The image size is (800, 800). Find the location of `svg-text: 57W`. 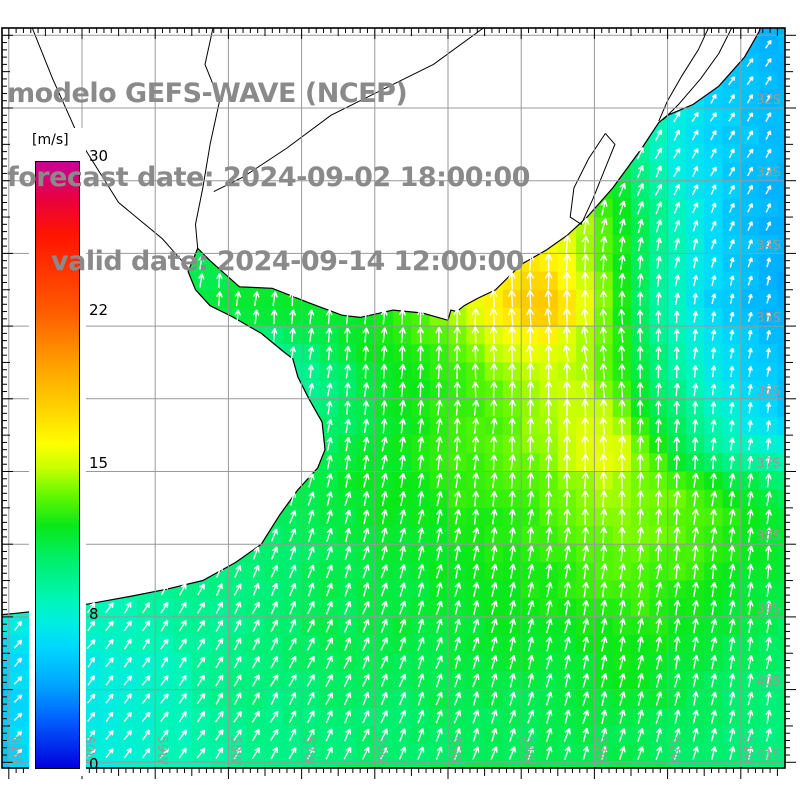

svg-text: 57W is located at coordinates (308, 751).